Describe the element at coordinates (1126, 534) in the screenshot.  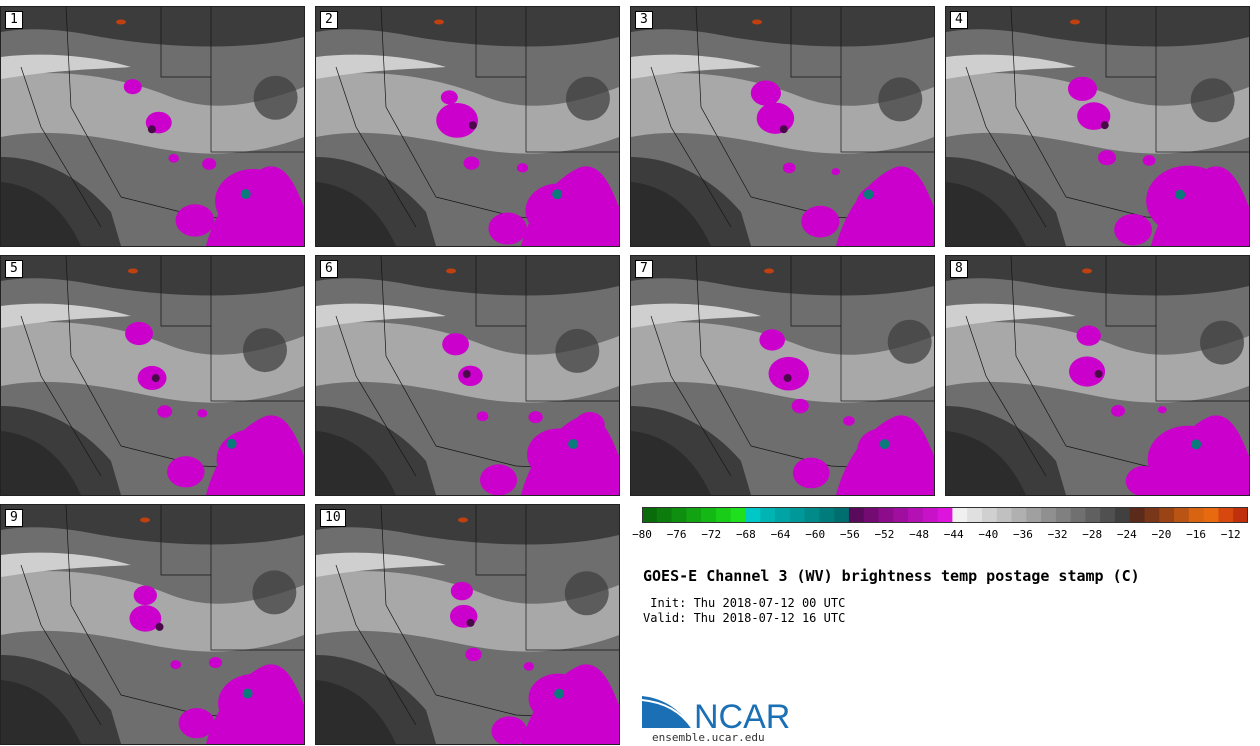
I see `colorbar-tick-label: −24` at that location.